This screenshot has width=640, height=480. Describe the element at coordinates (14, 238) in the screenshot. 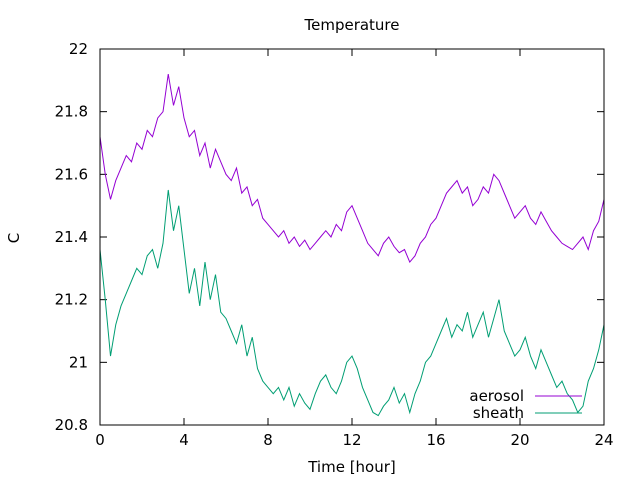

I see `y-axis-label: C` at that location.